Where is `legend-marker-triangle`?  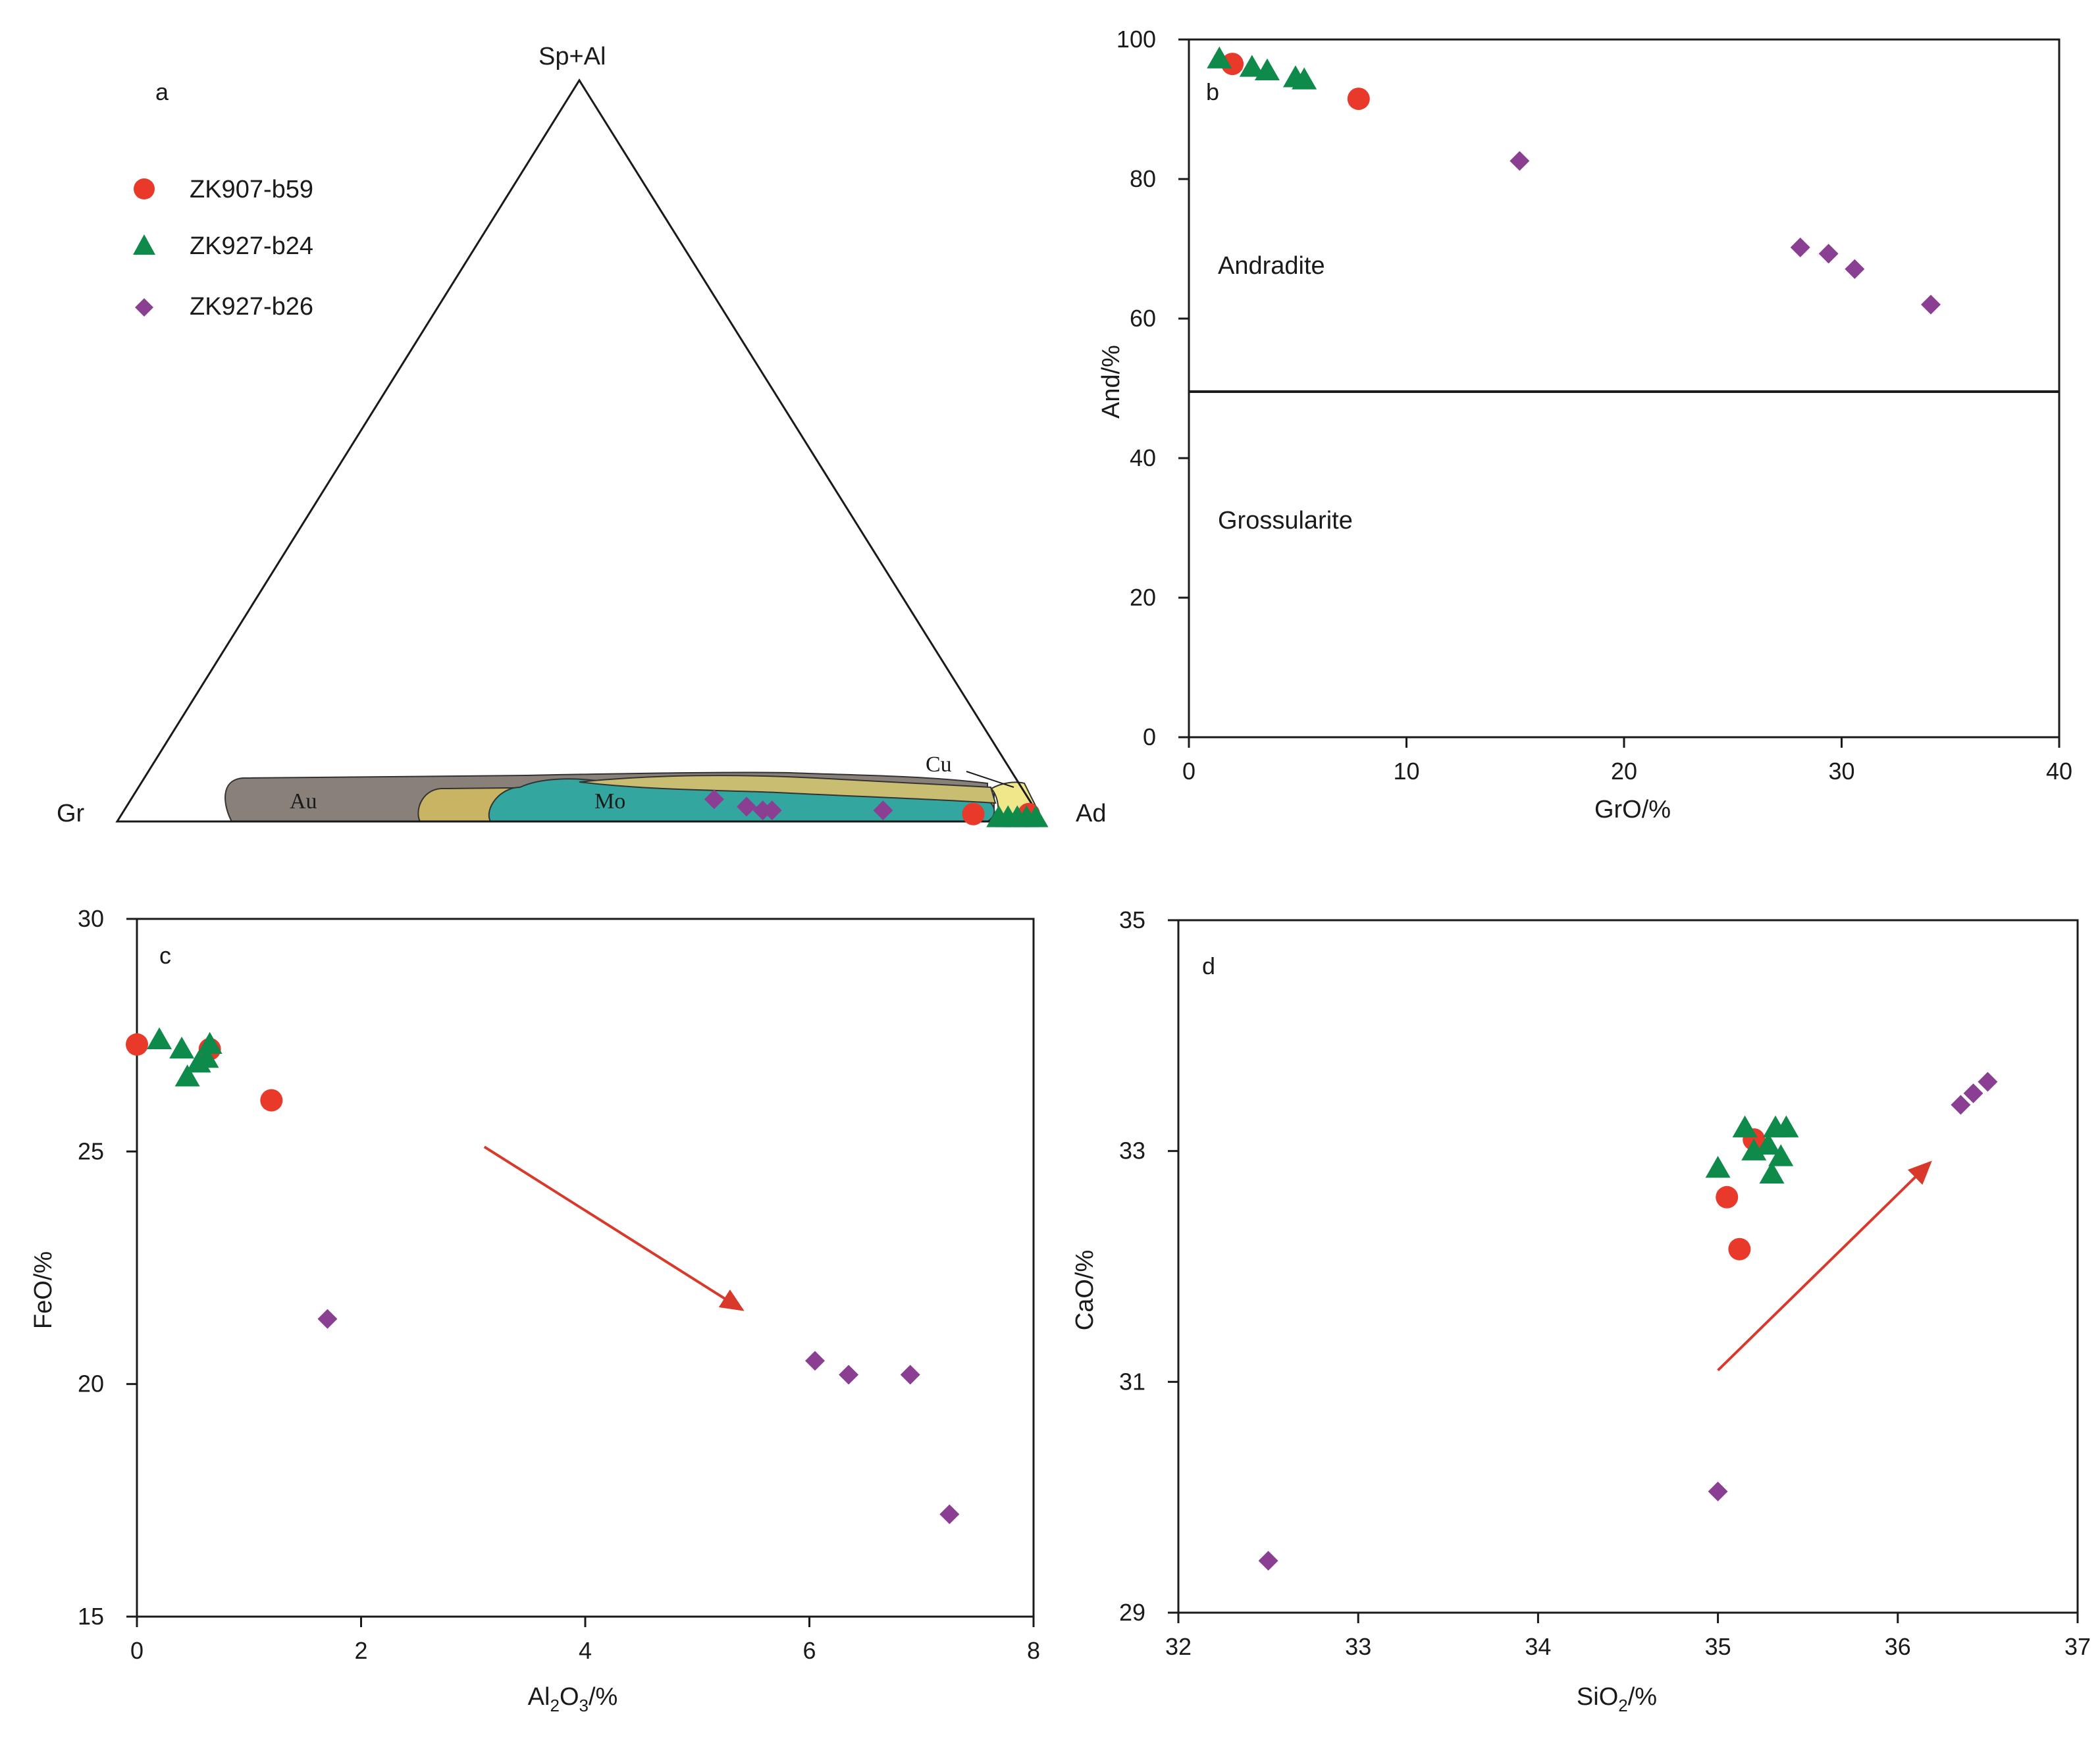 legend-marker-triangle is located at coordinates (144, 244).